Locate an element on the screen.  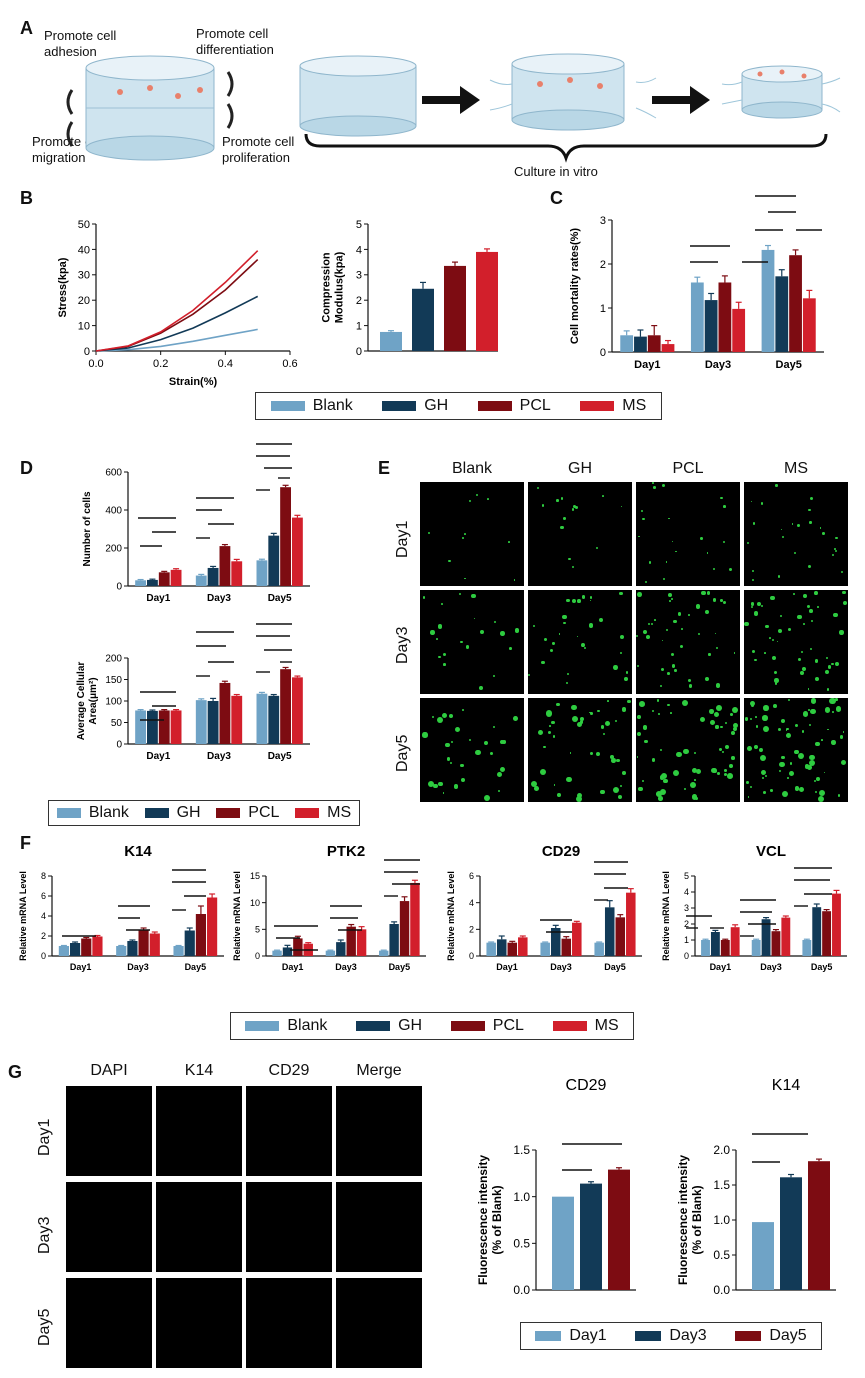
micrograph-g-r0-c3 is located at coordinates (379, 1131).